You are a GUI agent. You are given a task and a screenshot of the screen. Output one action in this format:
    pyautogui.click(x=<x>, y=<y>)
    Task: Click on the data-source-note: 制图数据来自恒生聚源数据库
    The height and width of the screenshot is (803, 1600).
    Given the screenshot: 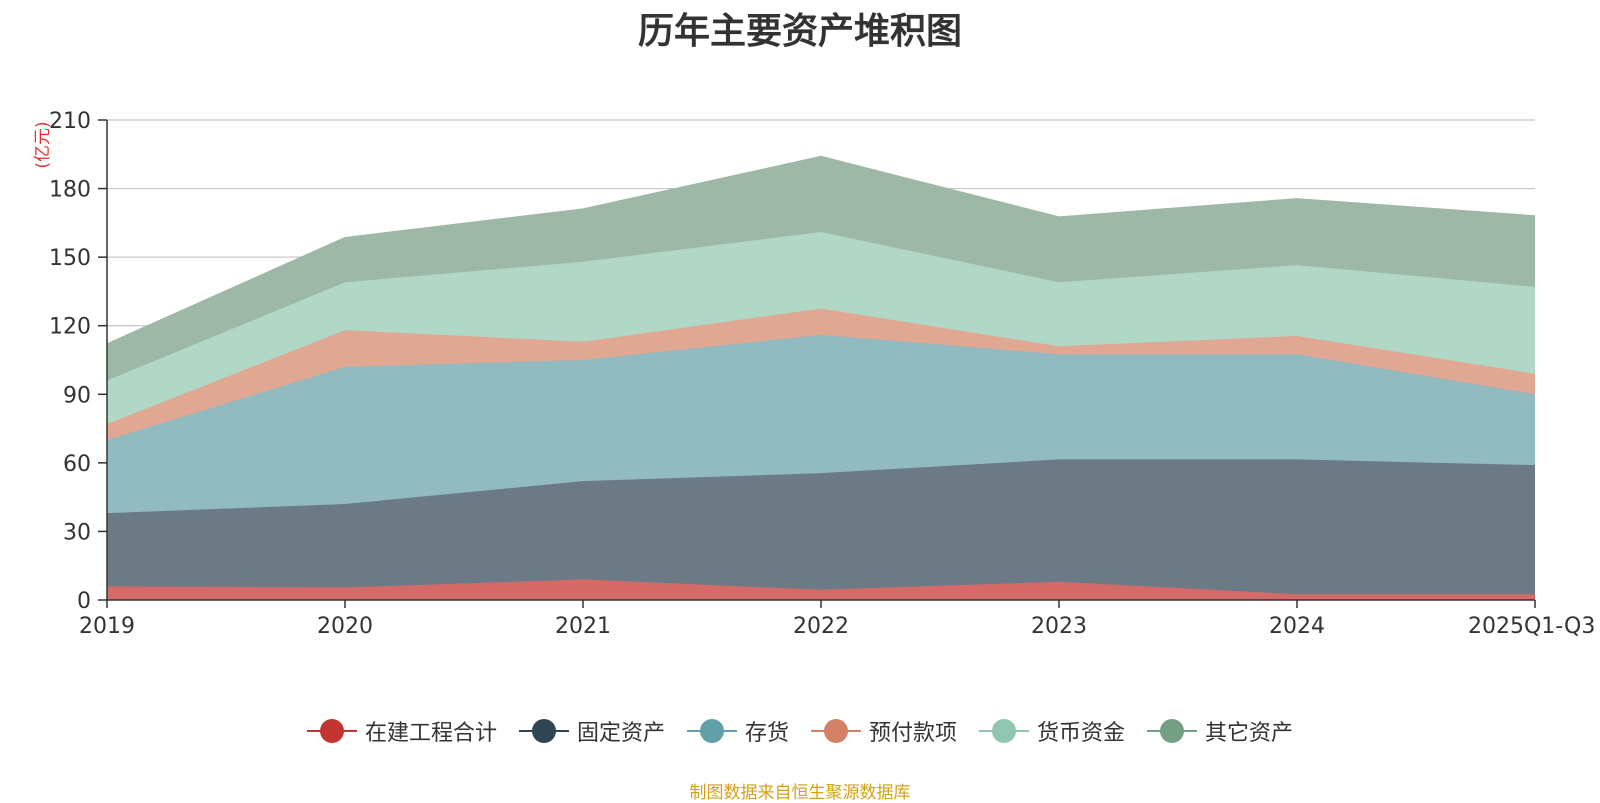 What is the action you would take?
    pyautogui.click(x=800, y=793)
    